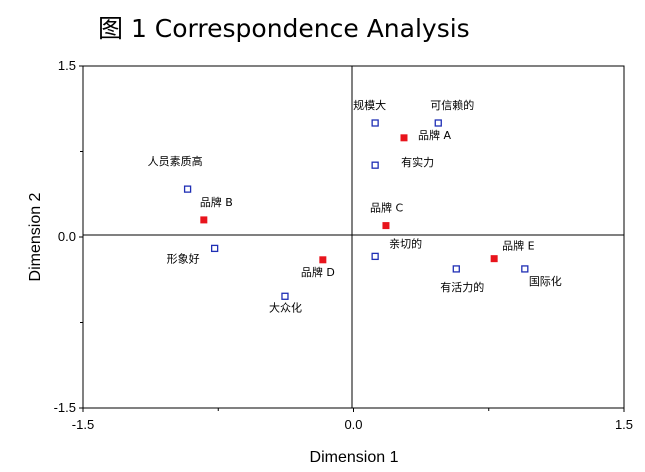 The image size is (645, 472). Describe the element at coordinates (518, 246) in the screenshot. I see `brand-point-label: 品牌 E` at that location.